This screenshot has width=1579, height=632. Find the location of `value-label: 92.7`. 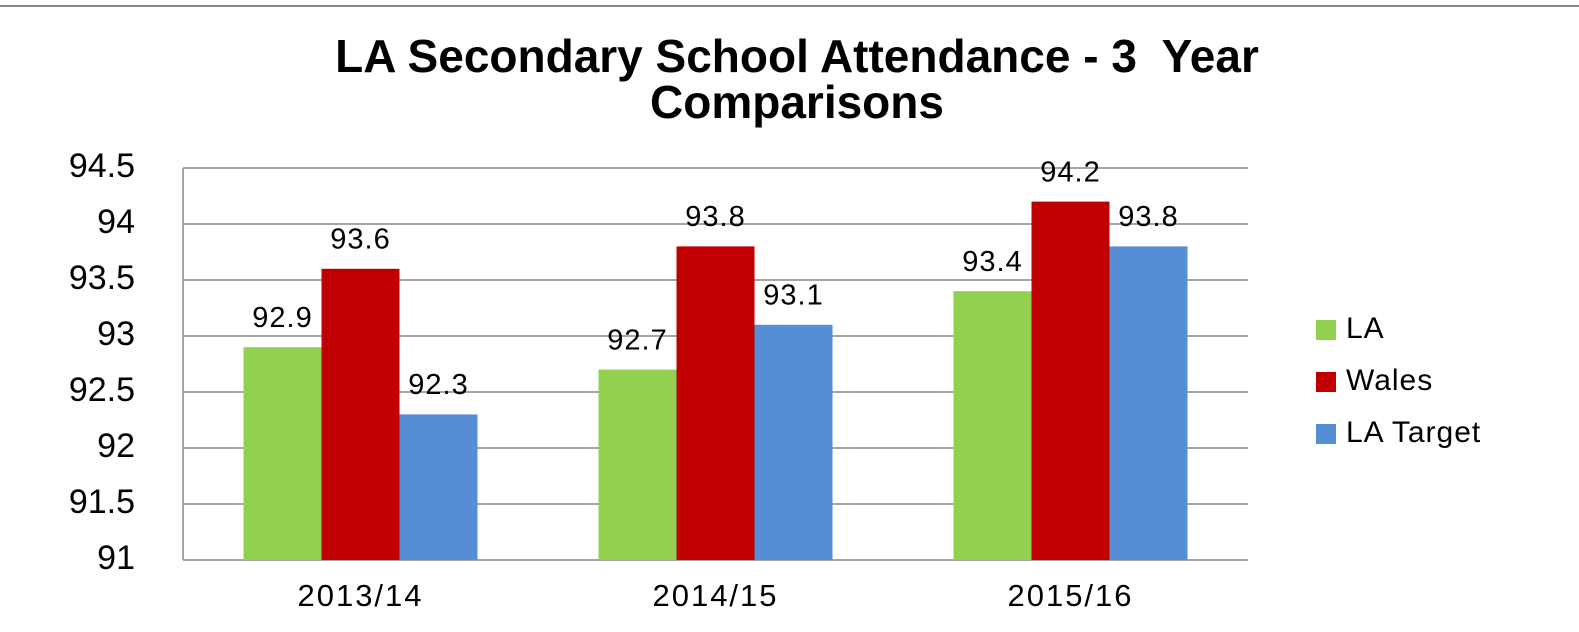

value-label: 92.7 is located at coordinates (637, 340).